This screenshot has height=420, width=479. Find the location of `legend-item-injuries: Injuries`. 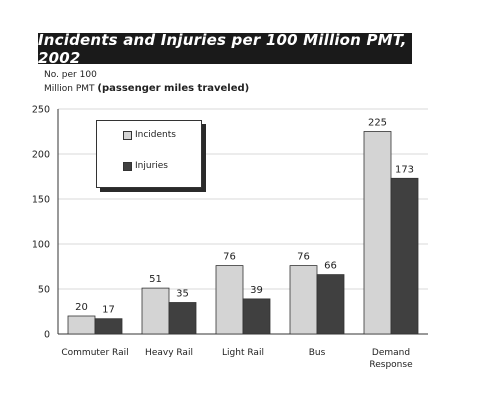

legend-item-injuries: Injuries is located at coordinates (145, 166).